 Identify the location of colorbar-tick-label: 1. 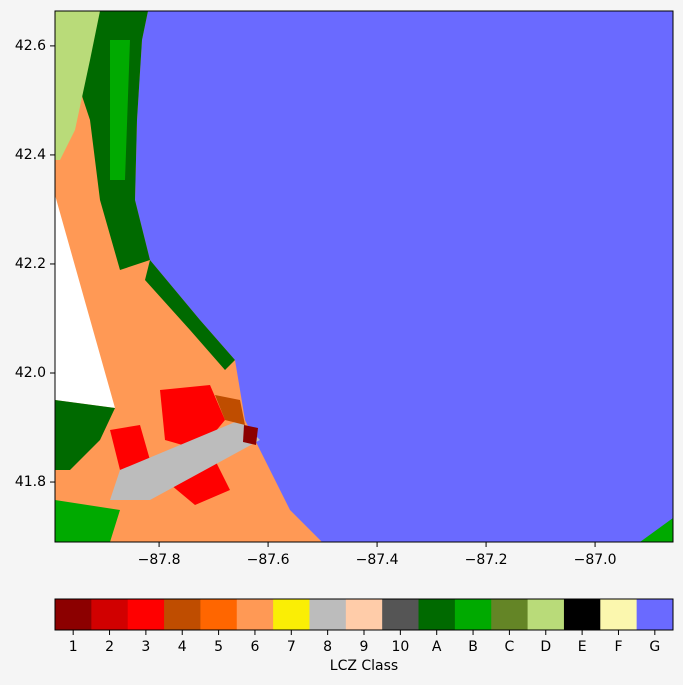
(73, 647).